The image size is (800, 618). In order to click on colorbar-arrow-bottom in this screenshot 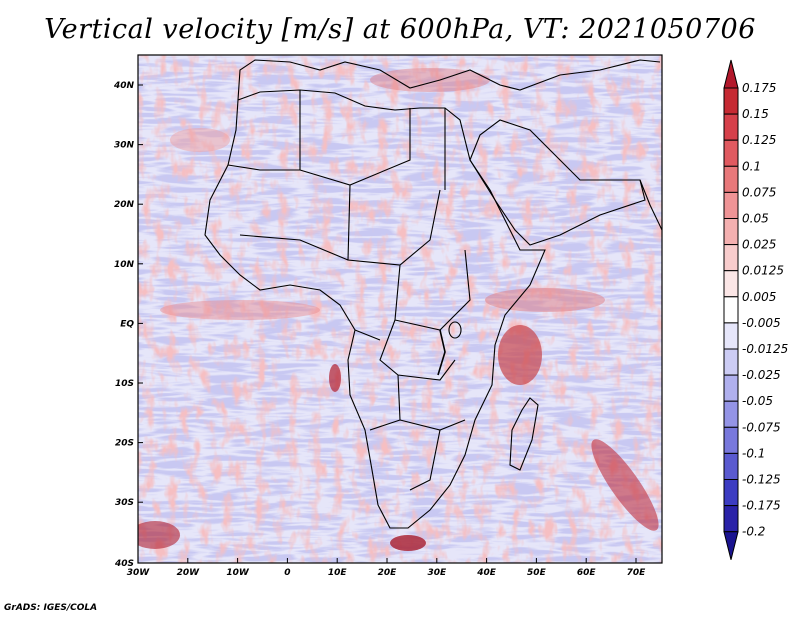, I will do `click(731, 545)`.